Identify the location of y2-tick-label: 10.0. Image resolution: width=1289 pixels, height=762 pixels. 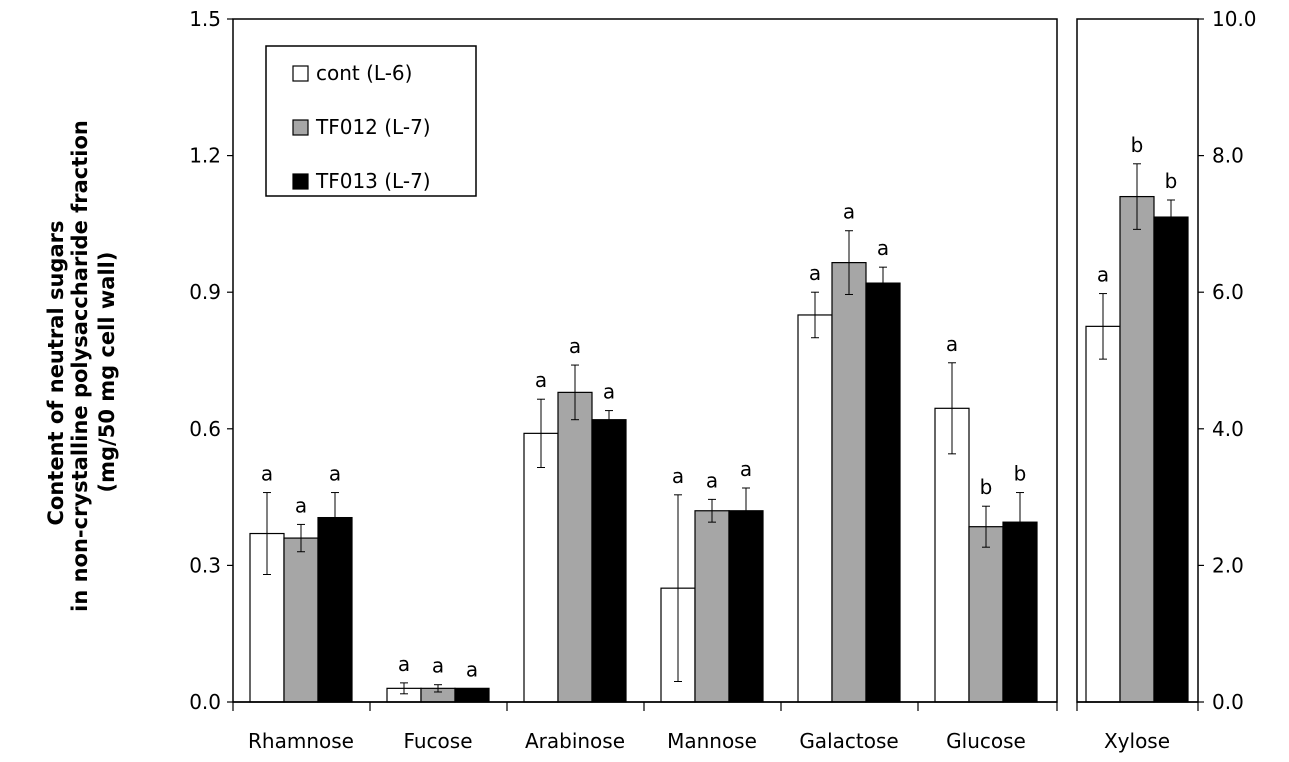
(1234, 19).